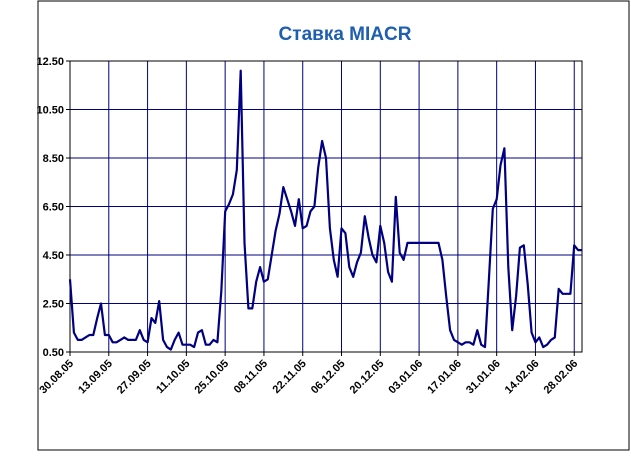 Image resolution: width=631 pixels, height=457 pixels. I want to click on y-tick-label: 2.50, so click(53, 305).